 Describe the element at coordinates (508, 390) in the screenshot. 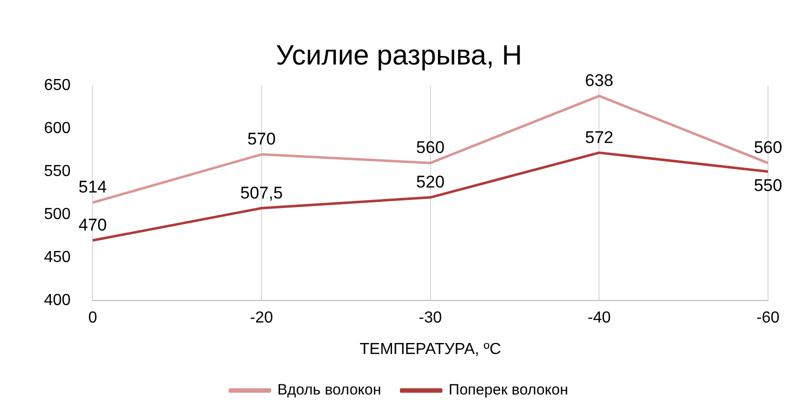

I see `legend-label: Поперек волокон` at that location.